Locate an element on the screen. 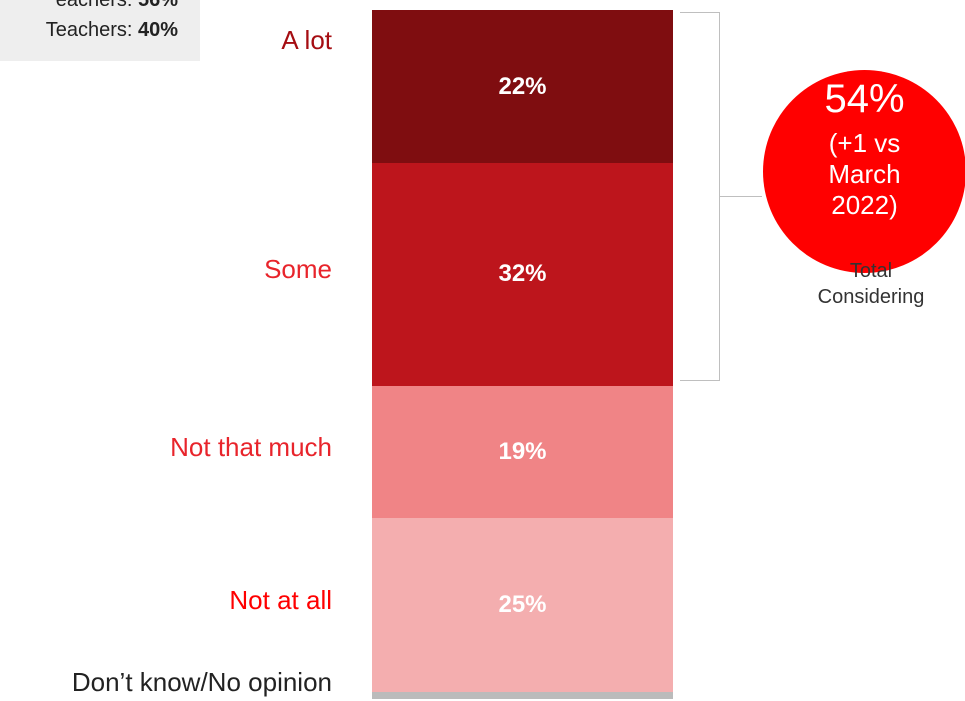  category-label: Some is located at coordinates (298, 269).